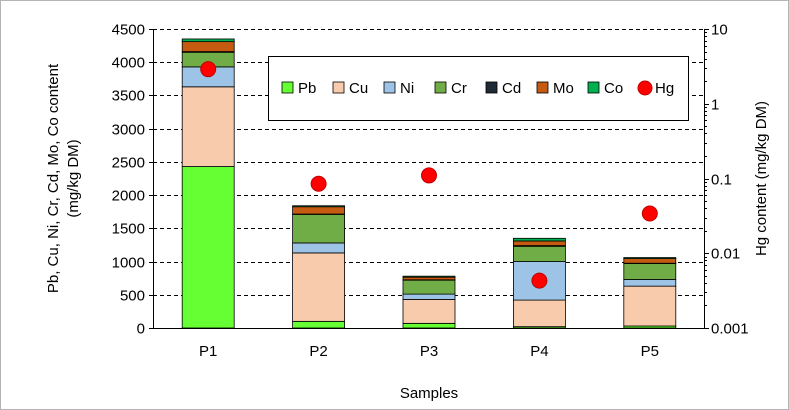  What do you see at coordinates (593, 87) in the screenshot?
I see `legend-swatch-co` at bounding box center [593, 87].